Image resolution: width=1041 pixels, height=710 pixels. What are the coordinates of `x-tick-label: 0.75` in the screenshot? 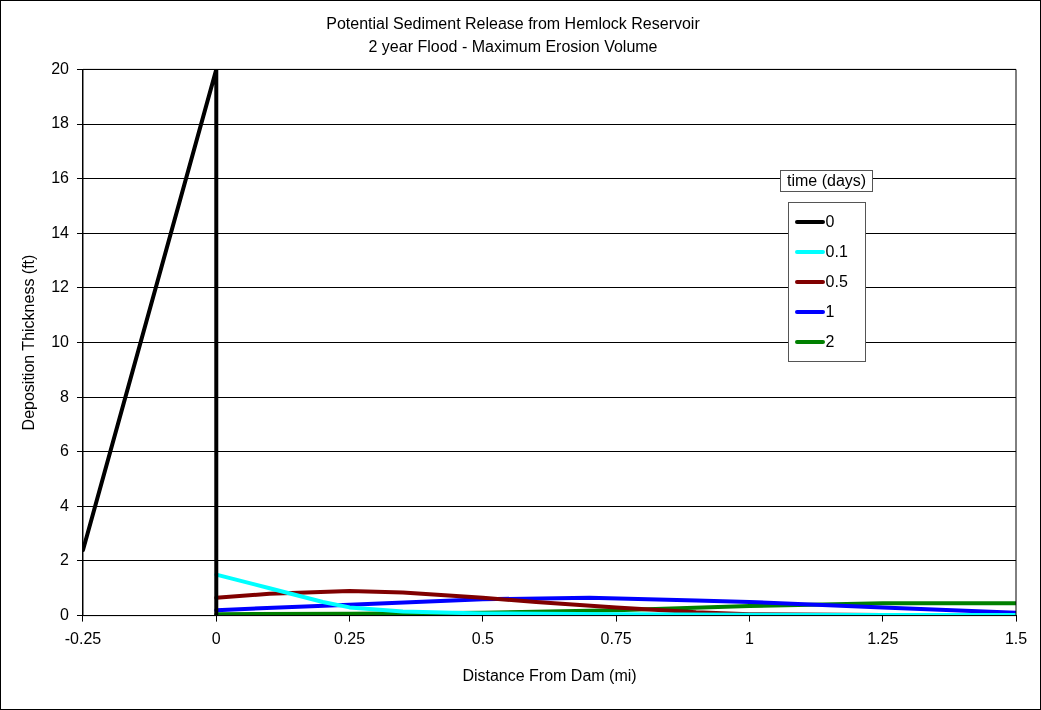 It's located at (616, 638).